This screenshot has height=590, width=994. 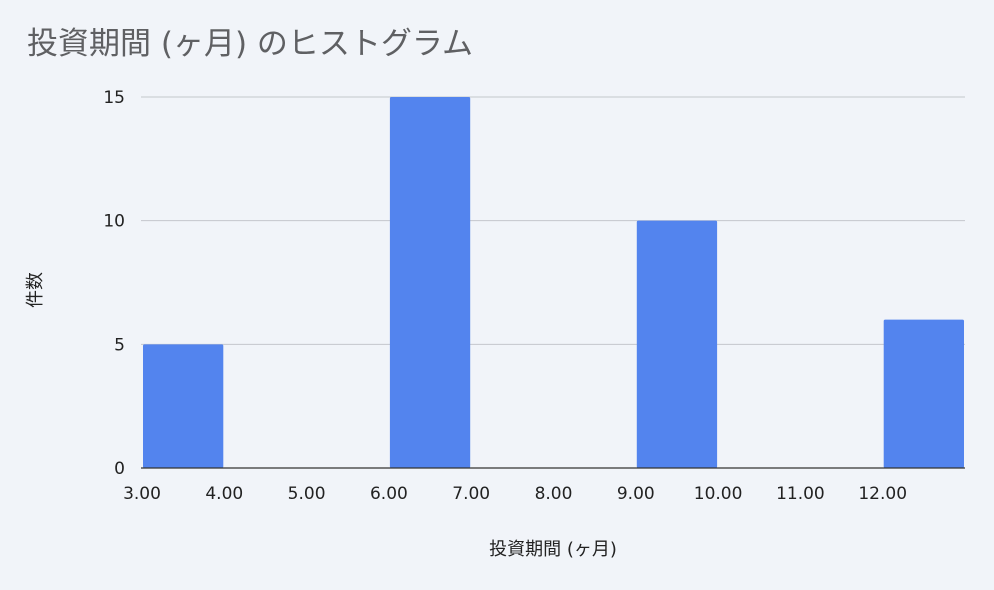 I want to click on x-tick-label: 12.00, so click(x=882, y=494).